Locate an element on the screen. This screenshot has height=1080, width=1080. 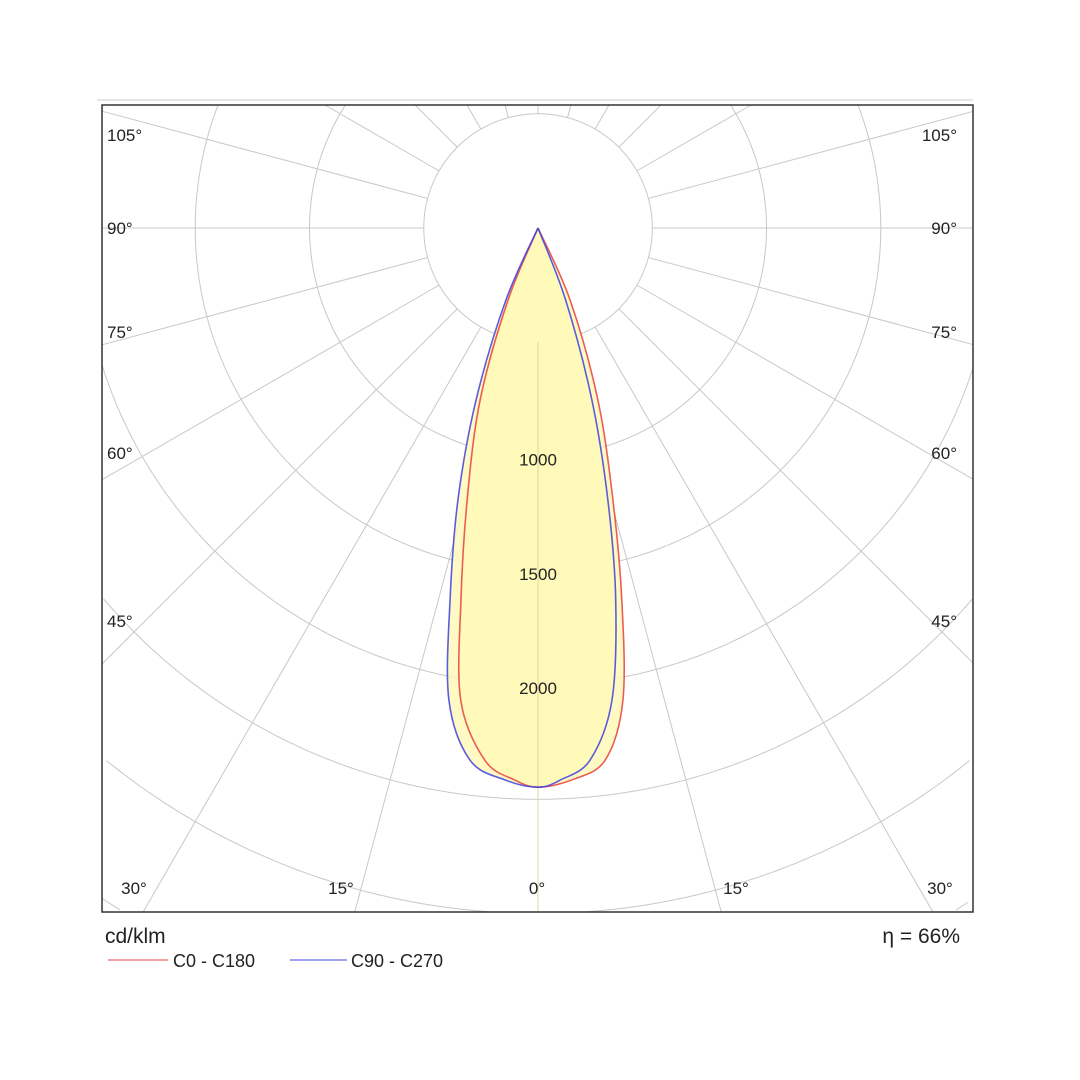
series-line-c90-c270 is located at coordinates (531, 507).